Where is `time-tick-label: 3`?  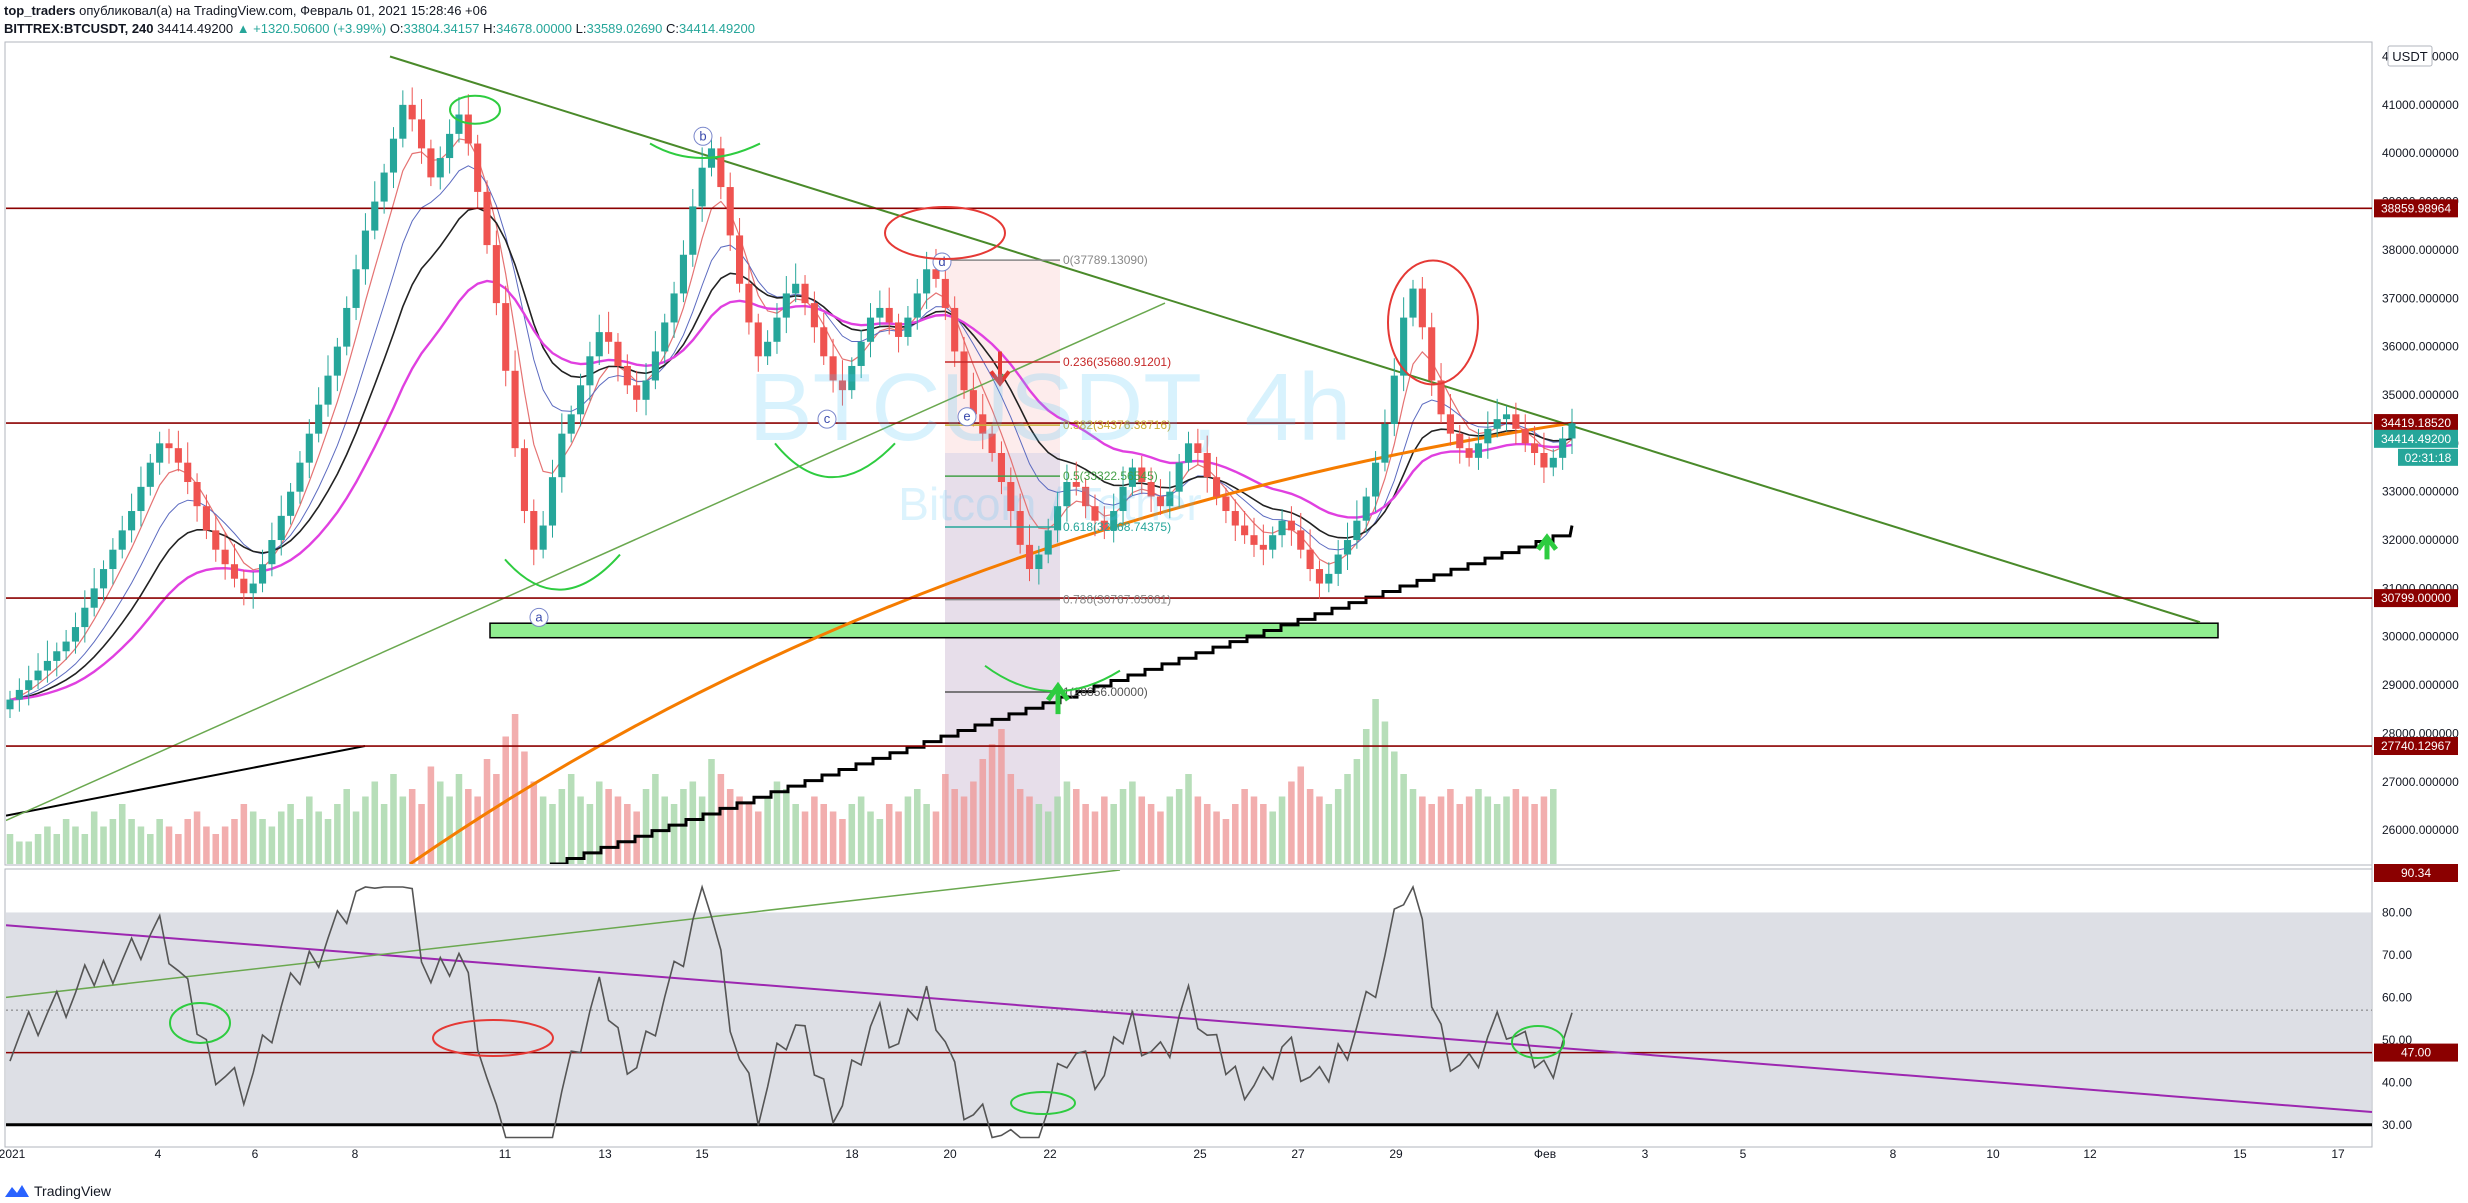 time-tick-label: 3 is located at coordinates (1645, 1154).